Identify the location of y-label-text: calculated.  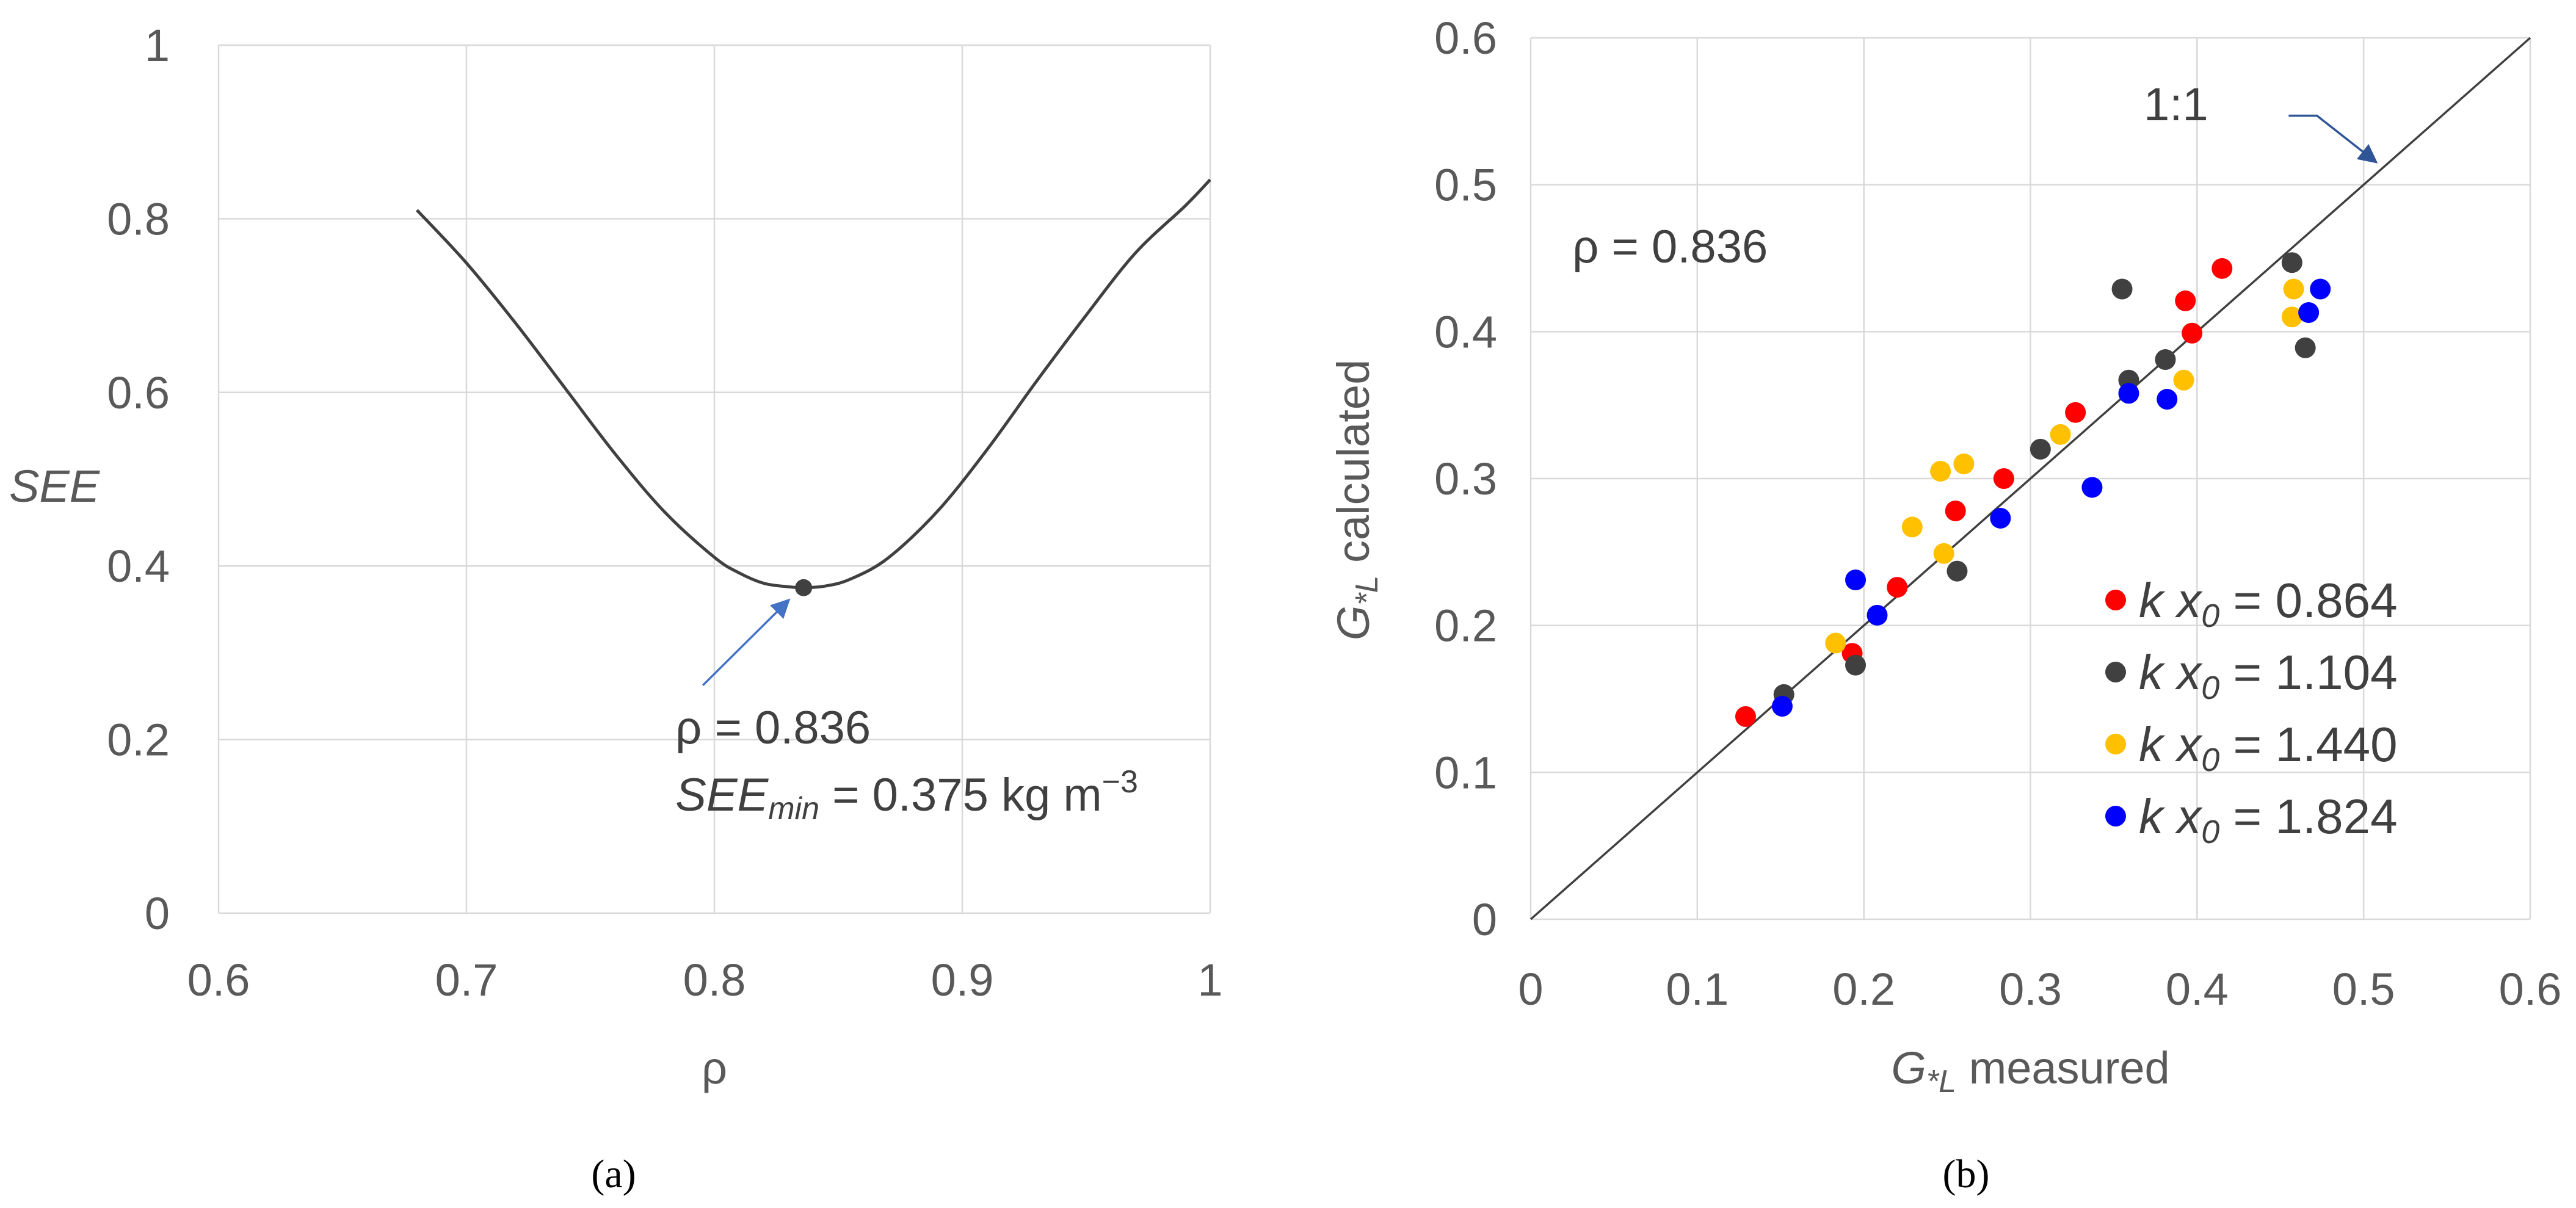
(1353, 468).